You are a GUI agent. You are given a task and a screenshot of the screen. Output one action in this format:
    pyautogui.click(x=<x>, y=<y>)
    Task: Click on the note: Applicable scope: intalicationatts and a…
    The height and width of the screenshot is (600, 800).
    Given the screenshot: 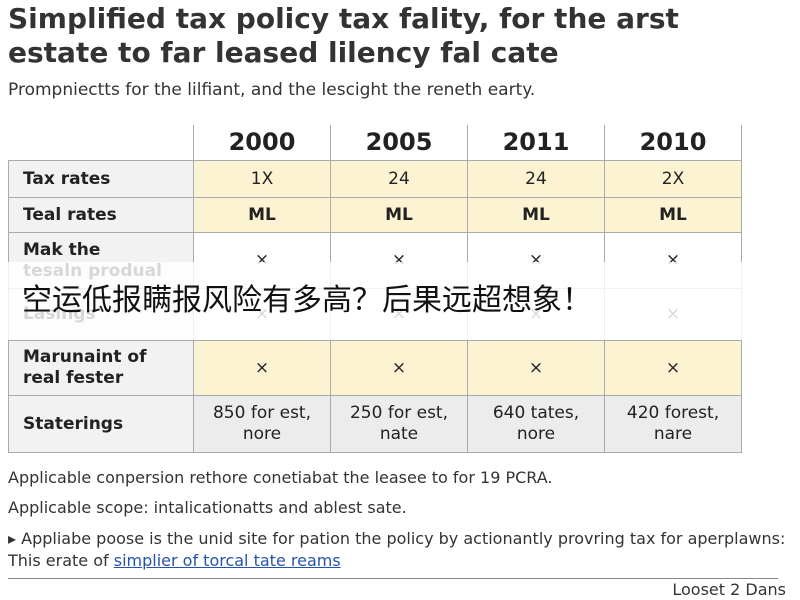 What is the action you would take?
    pyautogui.click(x=207, y=507)
    